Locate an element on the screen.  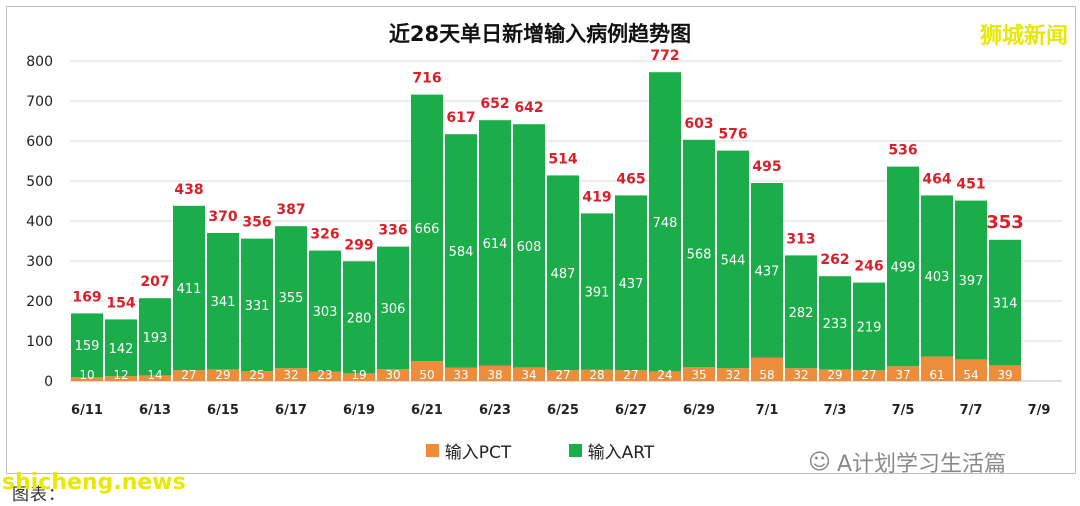
data-label-pct: 12 is located at coordinates (120, 375).